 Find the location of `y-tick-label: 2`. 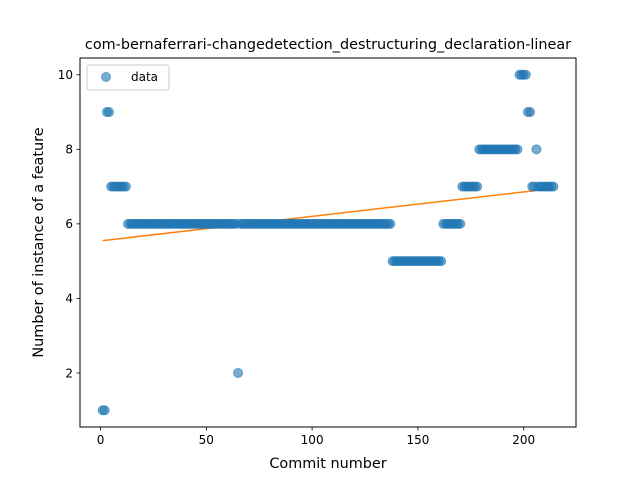

y-tick-label: 2 is located at coordinates (69, 373).